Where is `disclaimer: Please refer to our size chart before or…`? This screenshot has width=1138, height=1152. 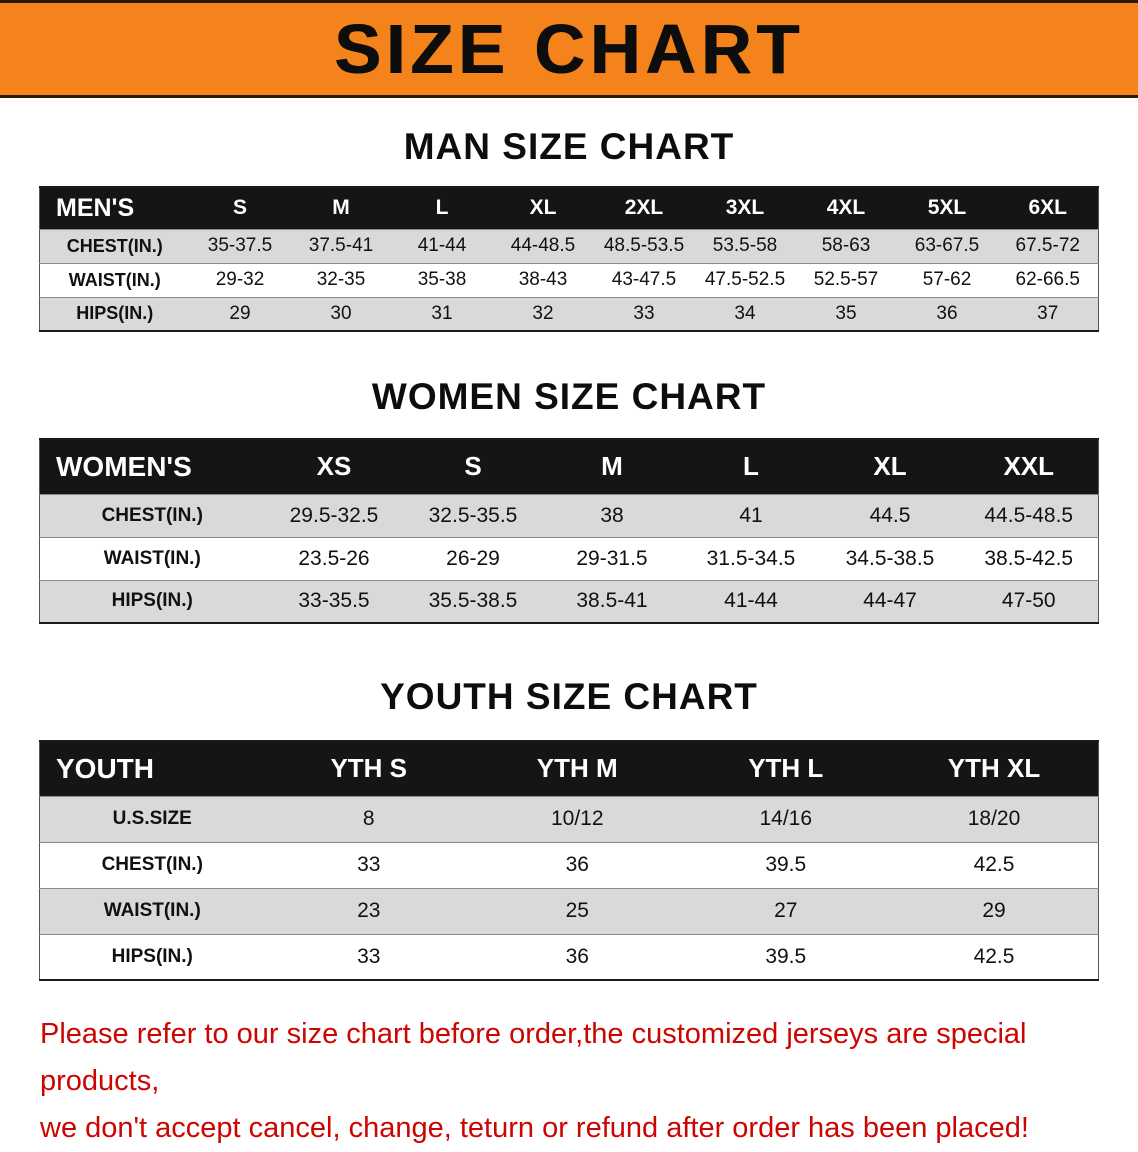 disclaimer: Please refer to our size chart before or… is located at coordinates (579, 1081).